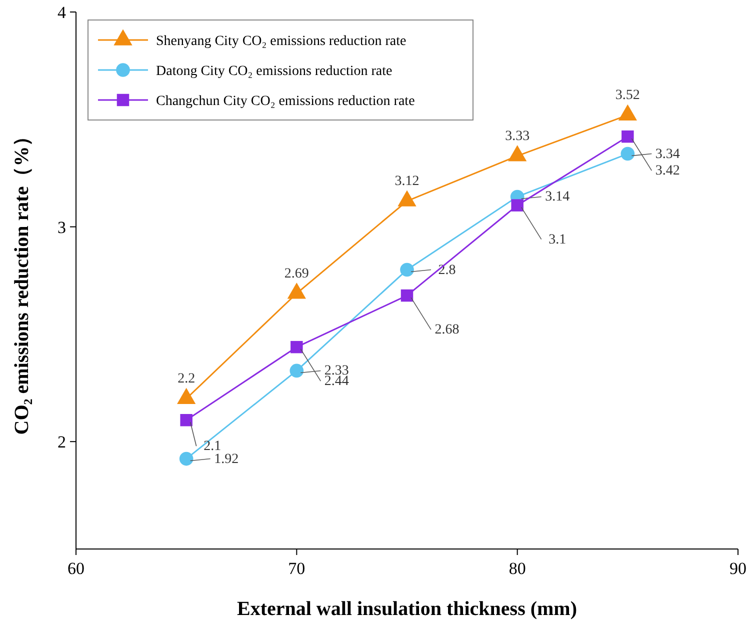  I want to click on data-label: 3.52, so click(627, 96).